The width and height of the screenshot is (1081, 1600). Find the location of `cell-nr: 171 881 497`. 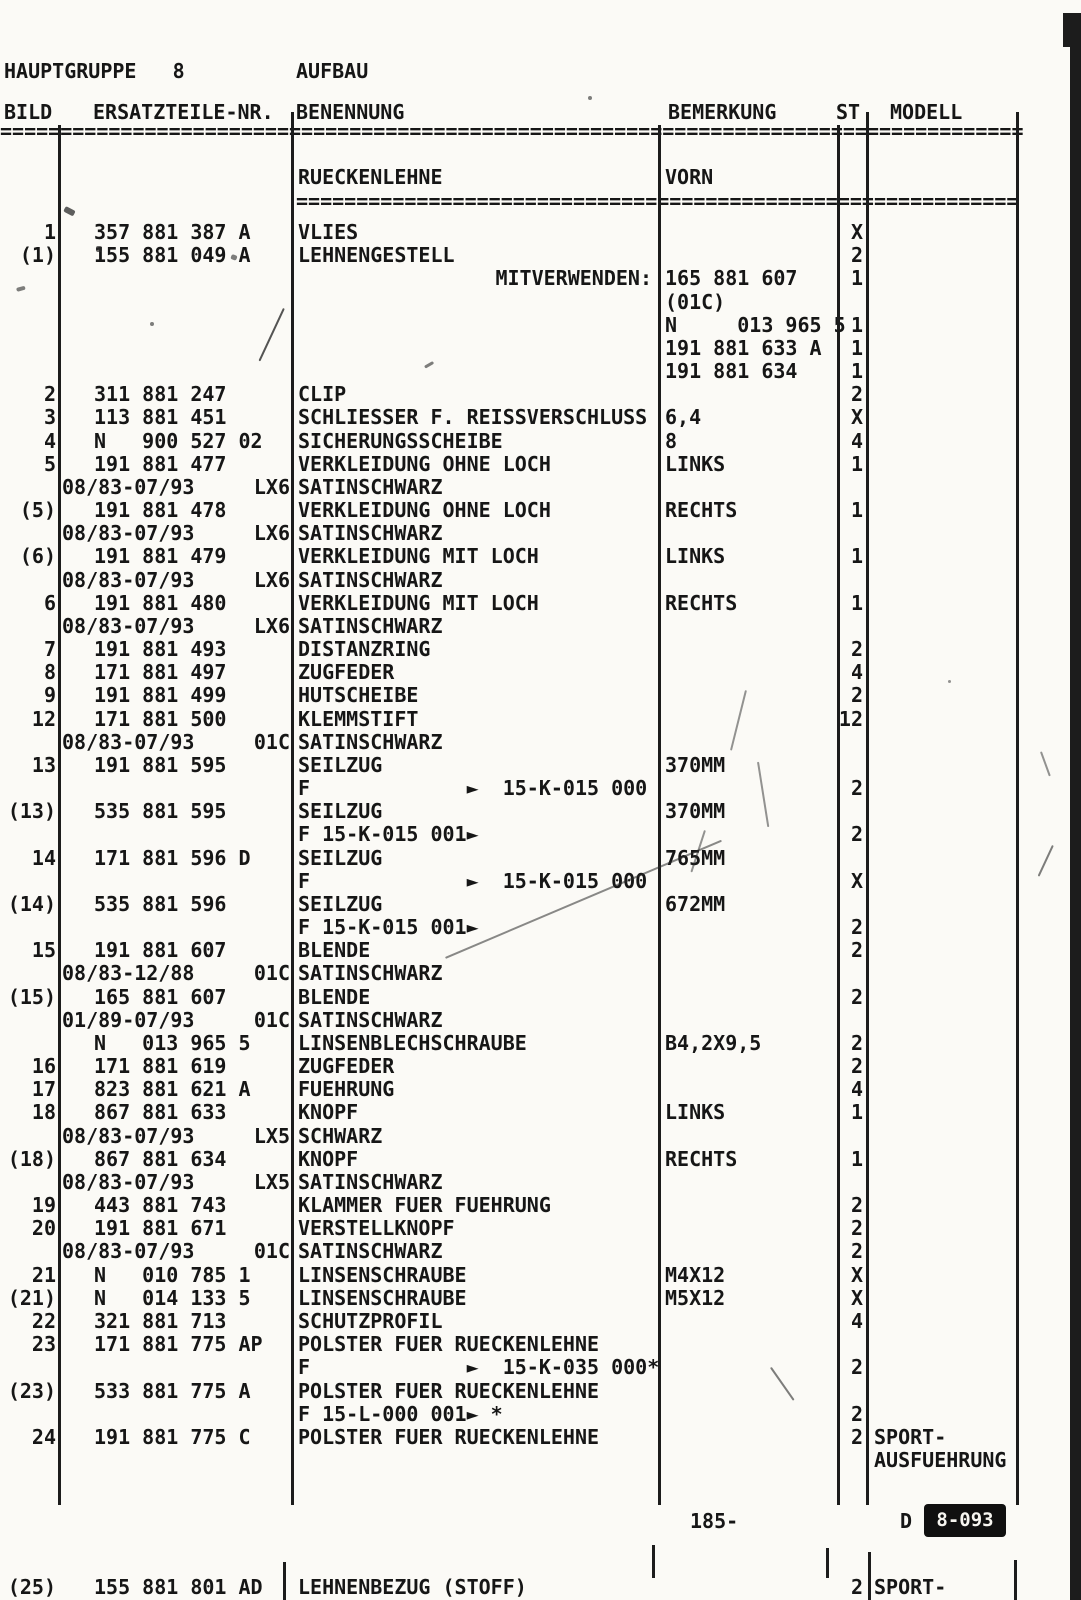

cell-nr: 171 881 497 is located at coordinates (160, 672).